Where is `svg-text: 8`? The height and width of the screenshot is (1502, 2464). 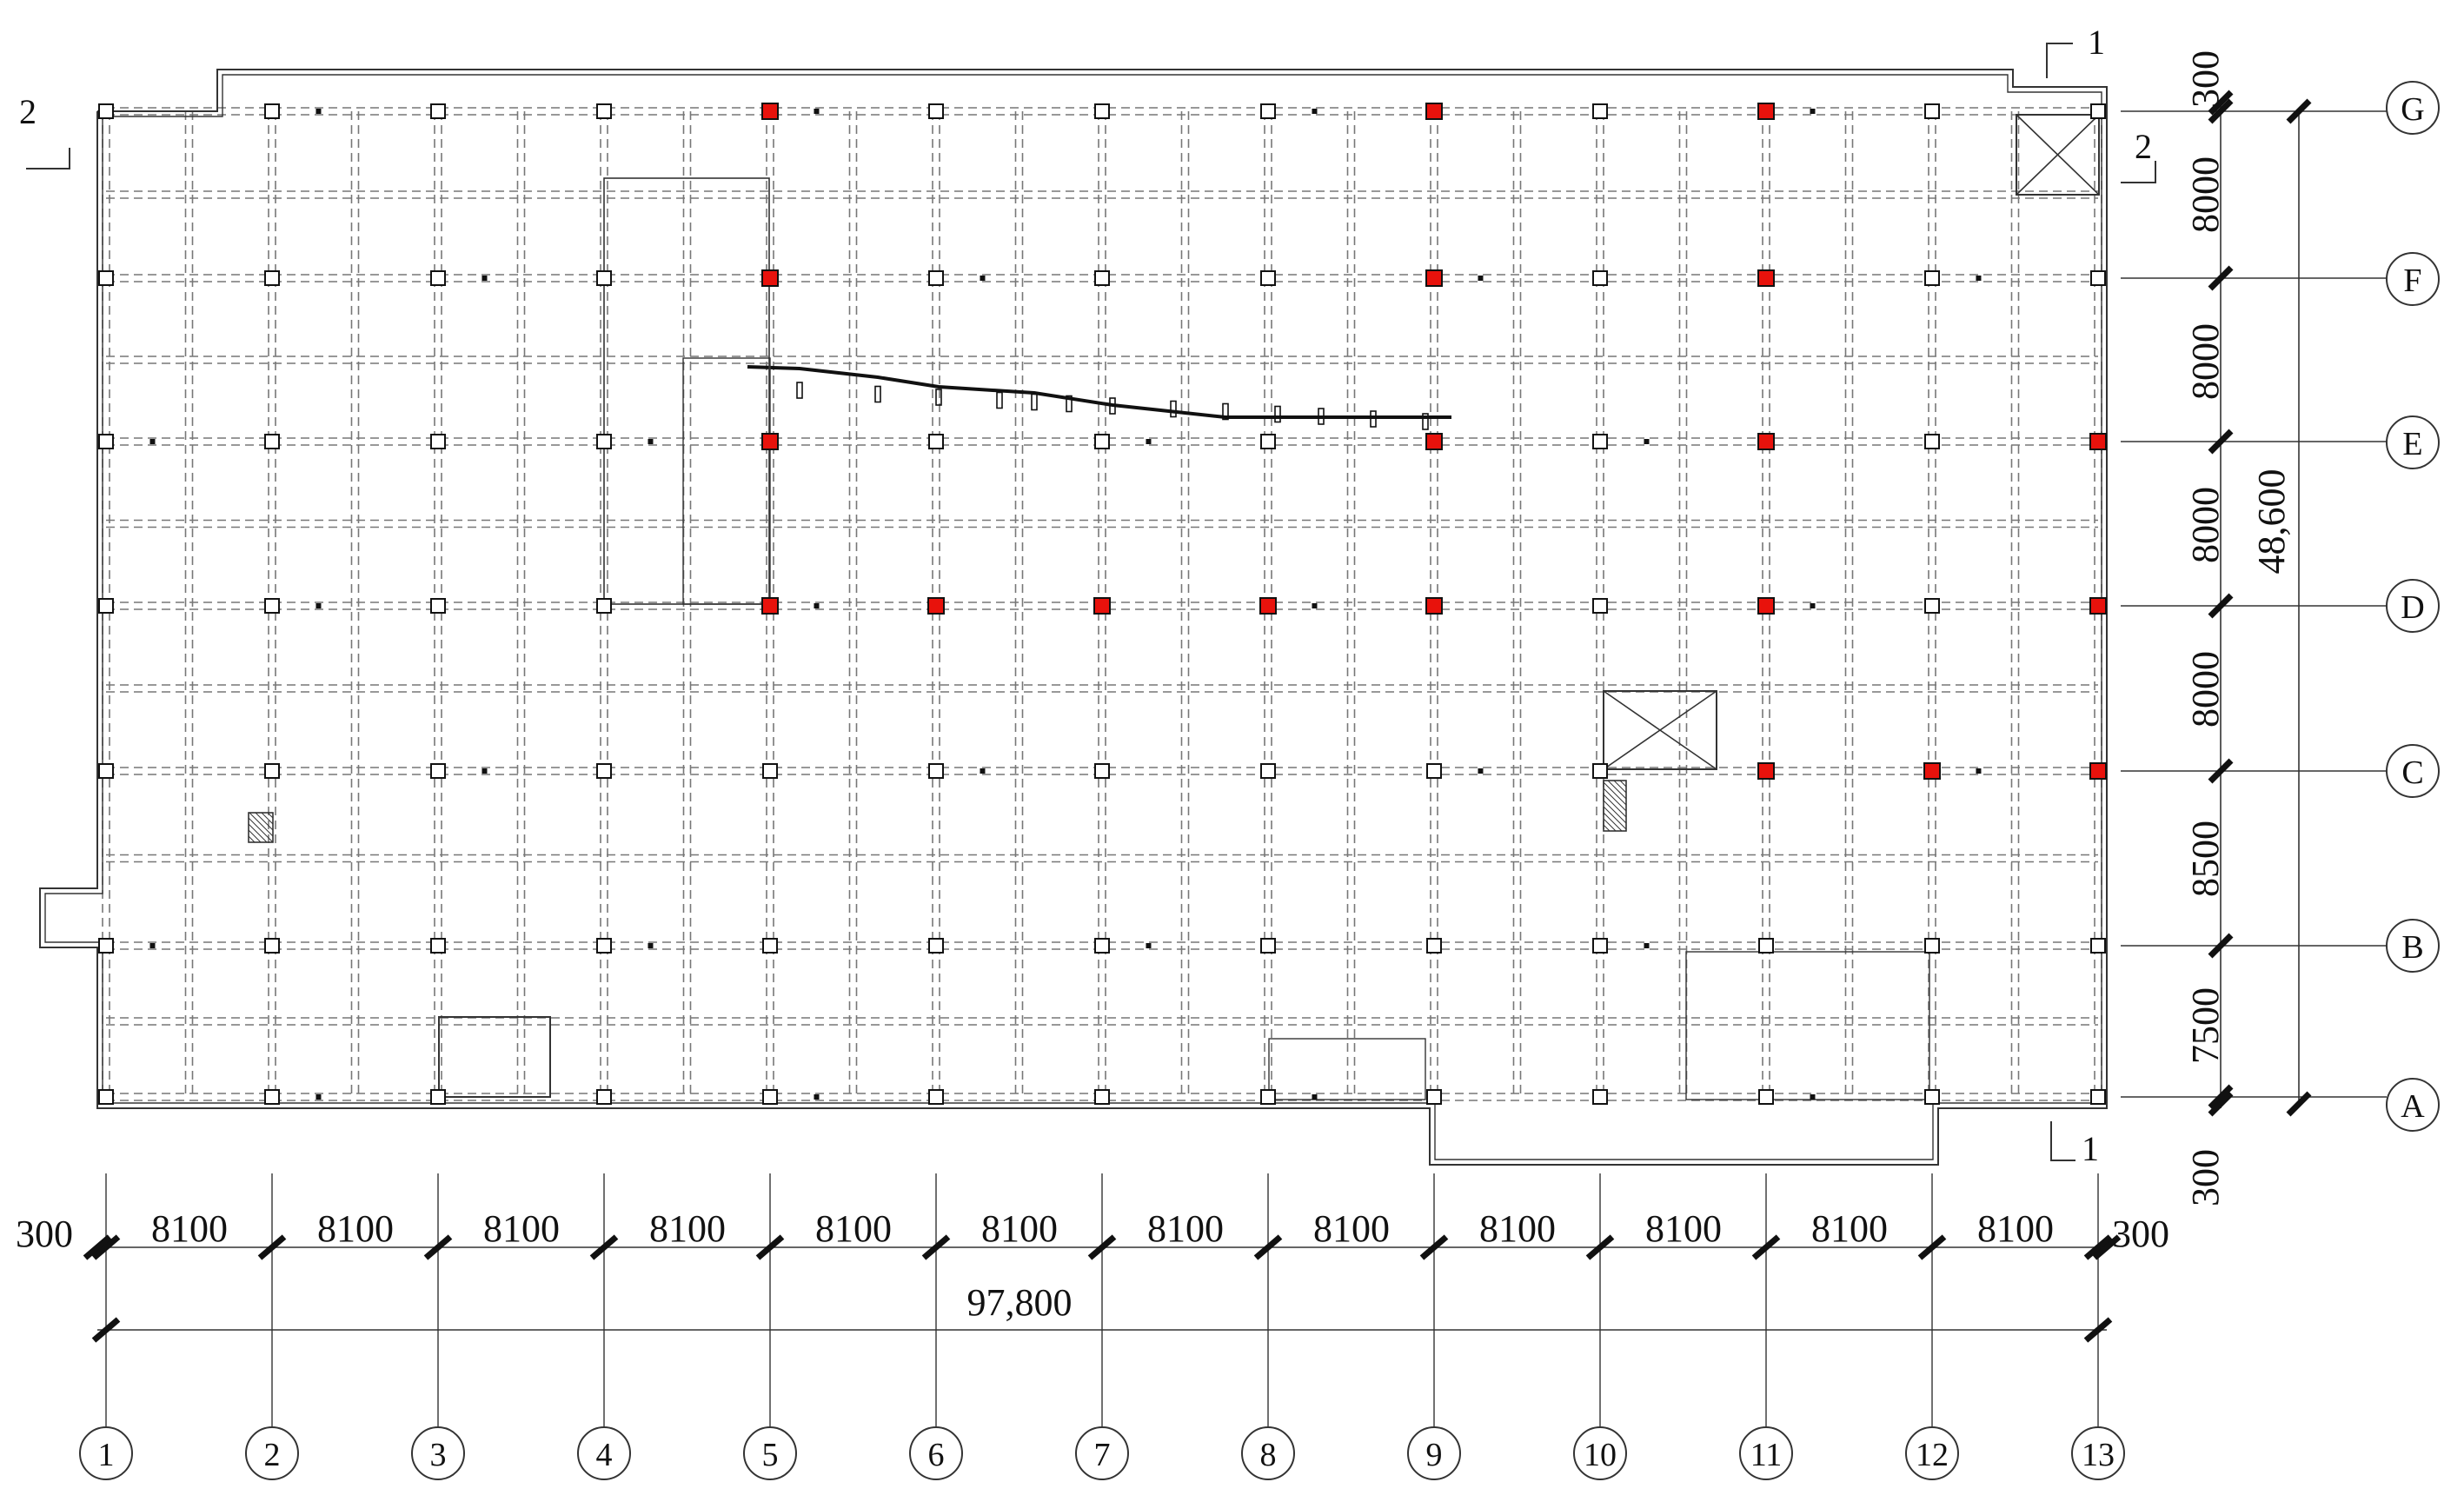 svg-text: 8 is located at coordinates (1268, 1455).